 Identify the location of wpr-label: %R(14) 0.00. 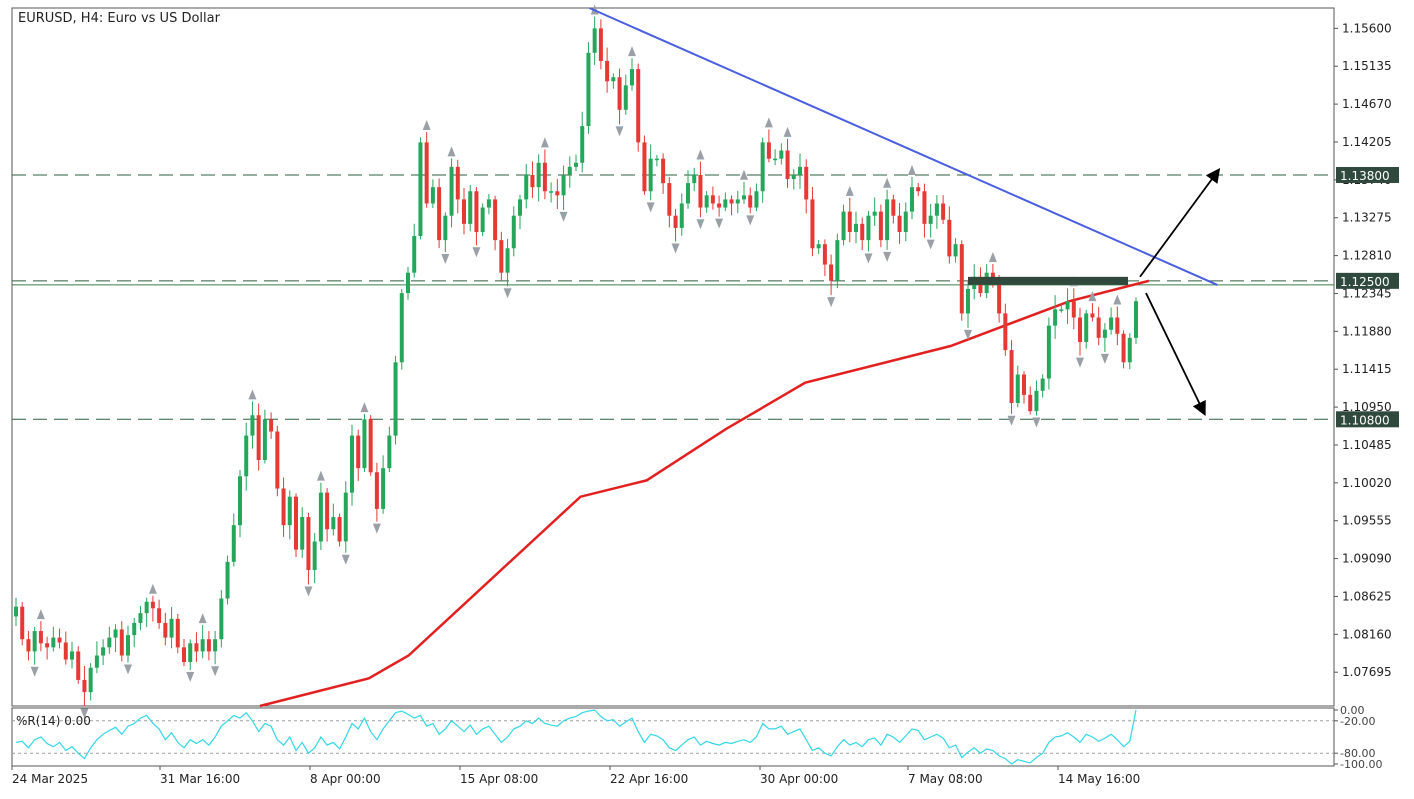
(53, 721).